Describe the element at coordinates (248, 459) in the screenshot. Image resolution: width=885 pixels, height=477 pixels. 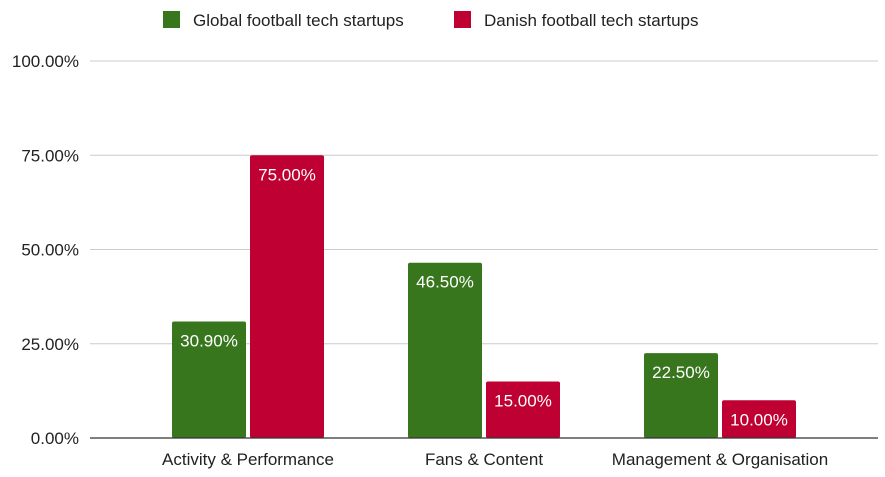
I see `x-category-label: Activity & Performance` at that location.